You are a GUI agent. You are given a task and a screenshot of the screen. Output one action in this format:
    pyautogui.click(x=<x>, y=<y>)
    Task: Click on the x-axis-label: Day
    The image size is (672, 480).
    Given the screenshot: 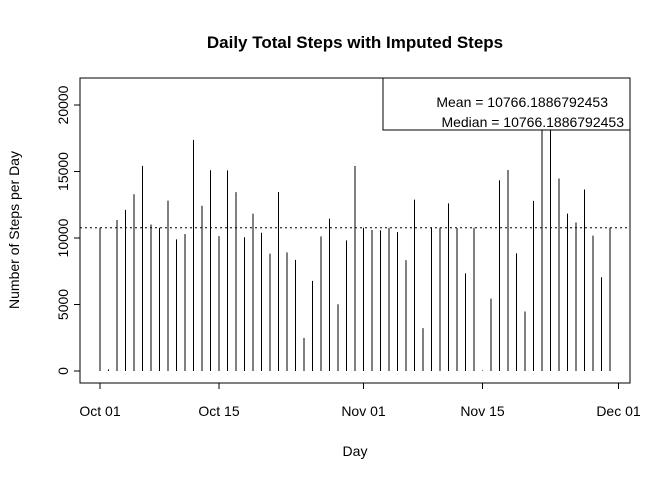 What is the action you would take?
    pyautogui.click(x=355, y=451)
    